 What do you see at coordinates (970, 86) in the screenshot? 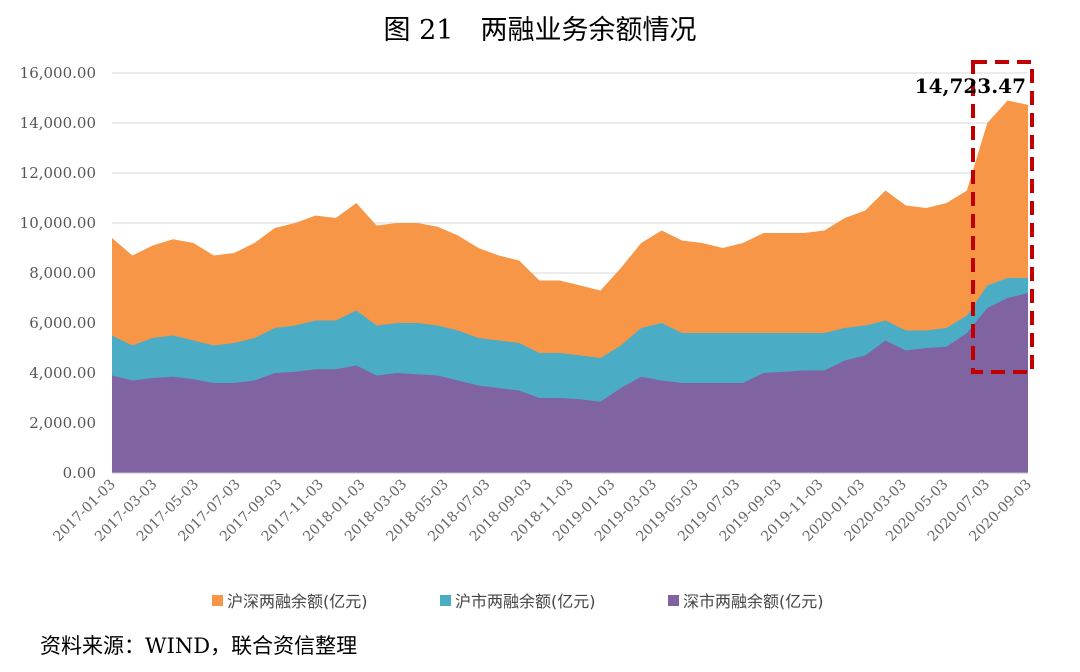
I see `annotation-label: 14,723.47` at bounding box center [970, 86].